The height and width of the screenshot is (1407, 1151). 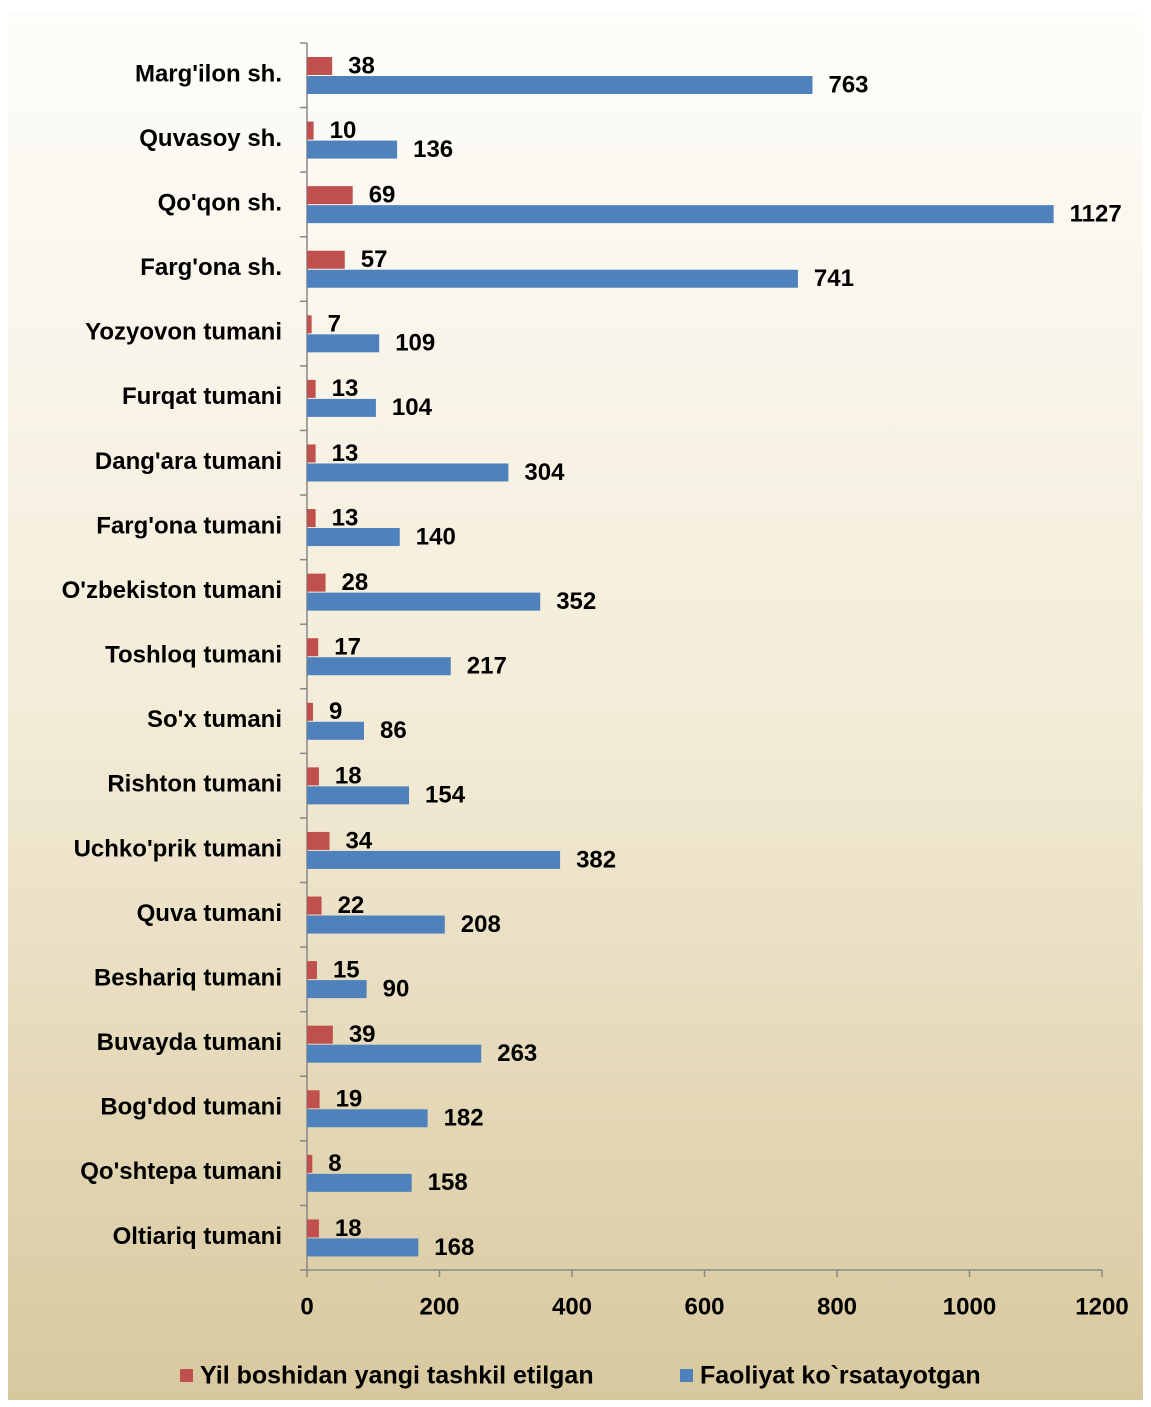 What do you see at coordinates (362, 1034) in the screenshot?
I see `data-label: 39` at bounding box center [362, 1034].